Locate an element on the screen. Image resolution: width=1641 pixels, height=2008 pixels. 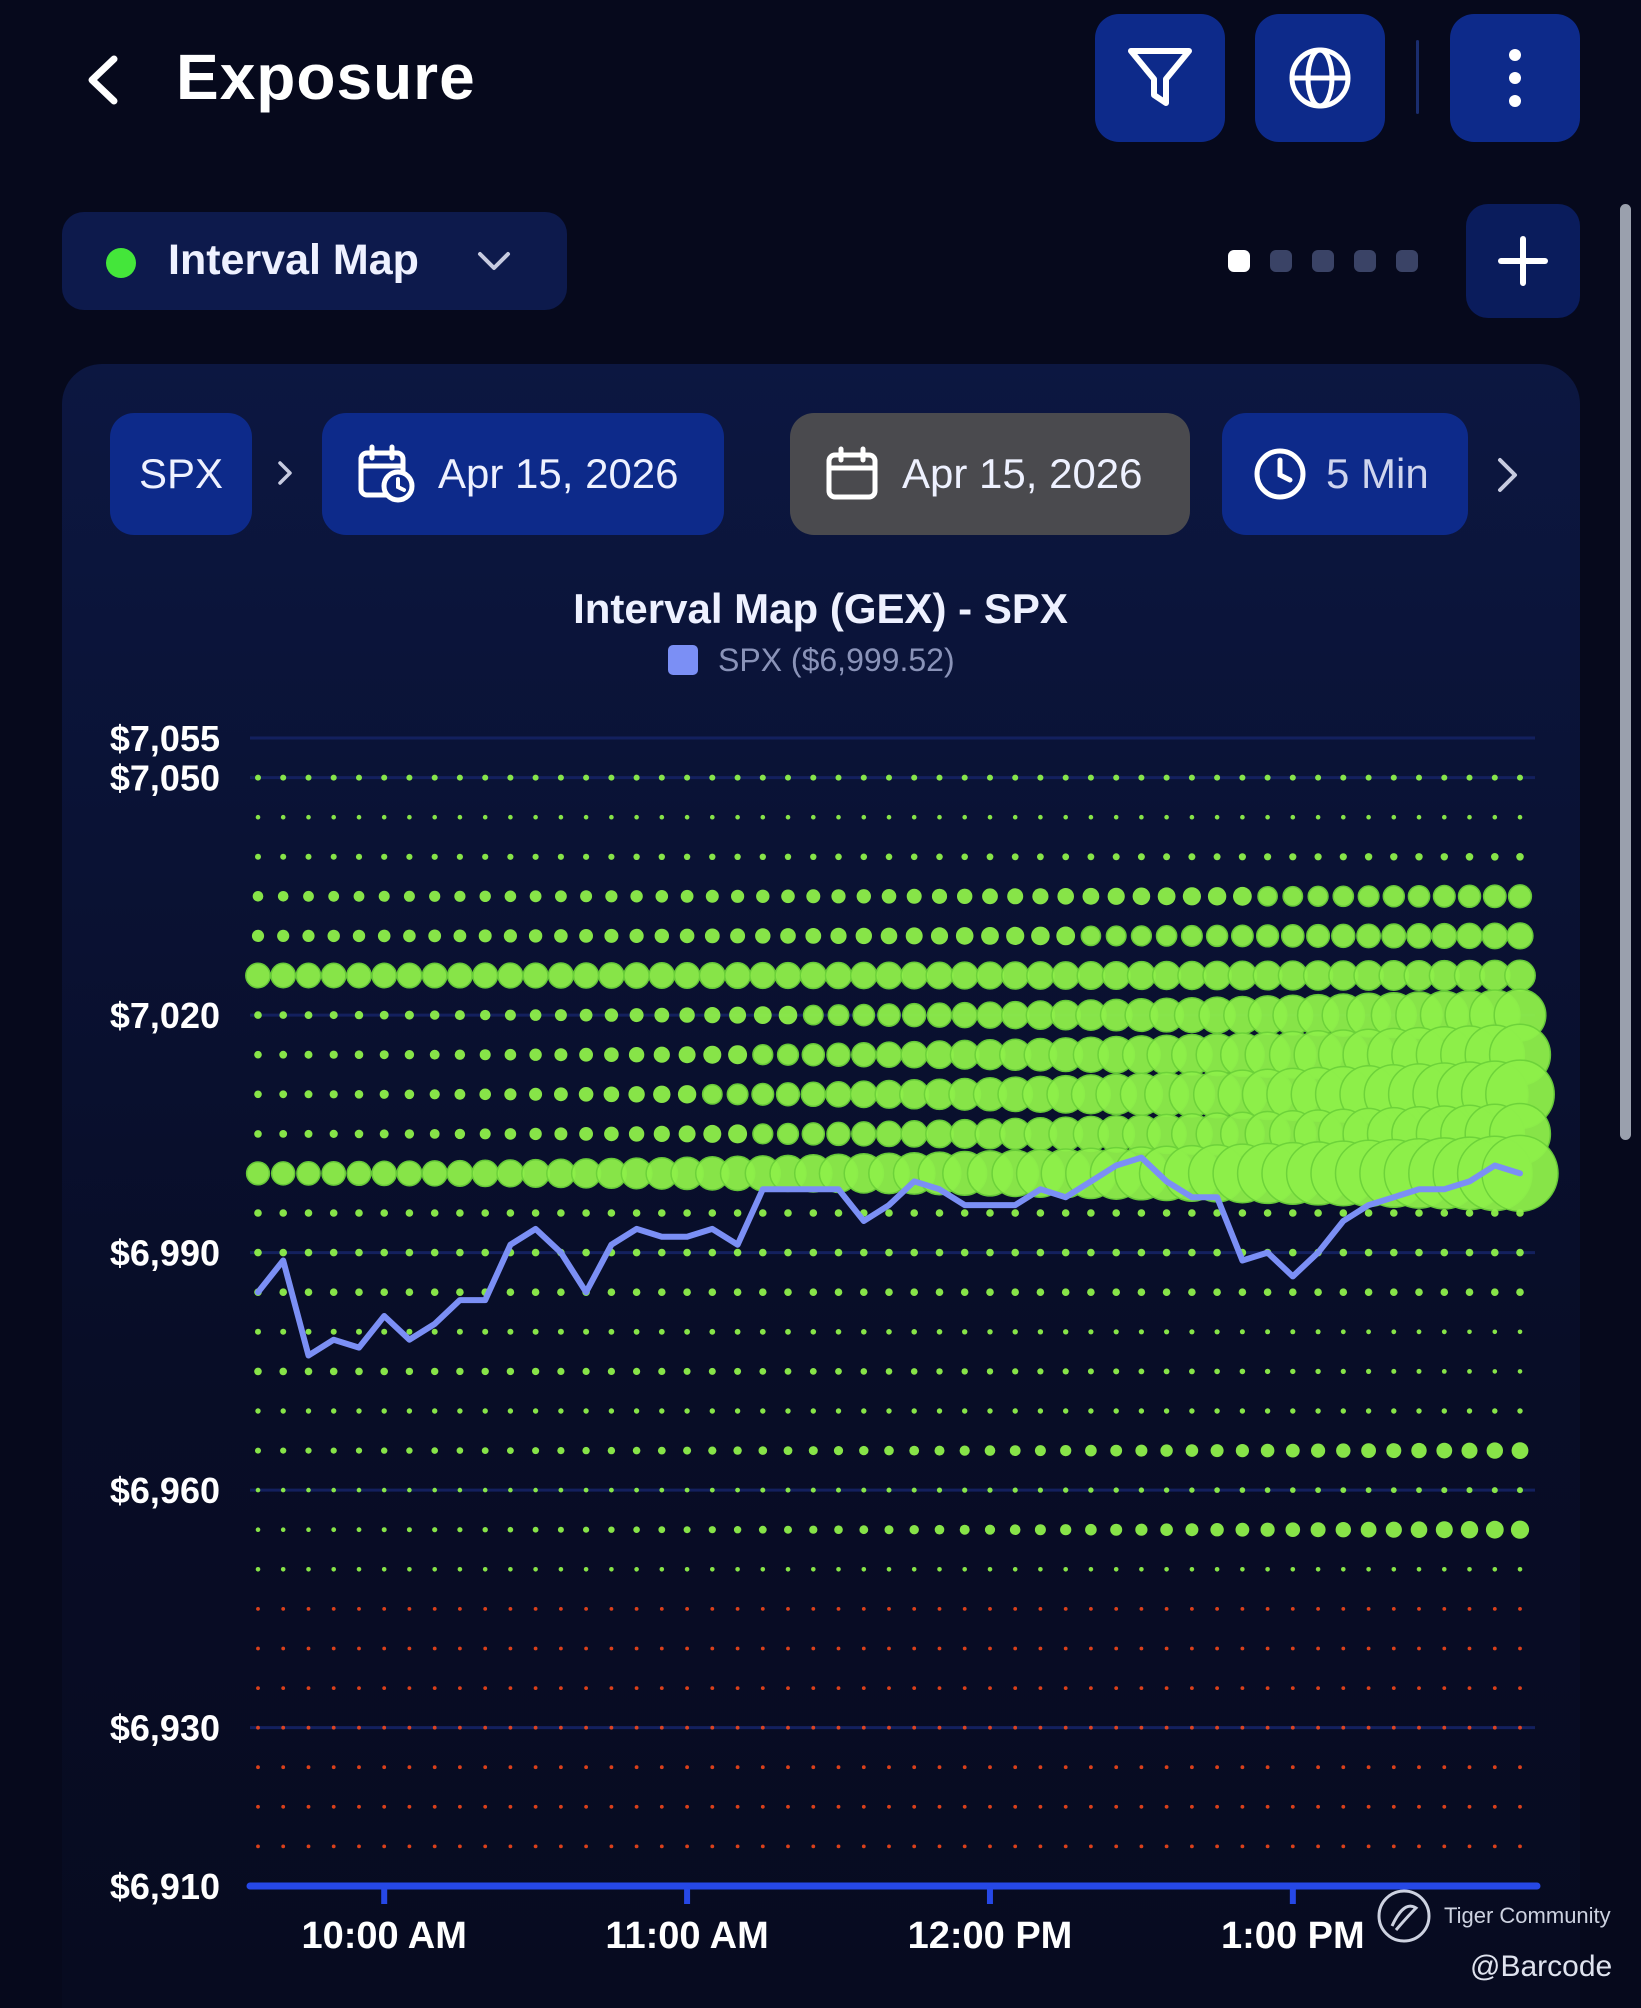
chevron-right-icon is located at coordinates (1508, 475).